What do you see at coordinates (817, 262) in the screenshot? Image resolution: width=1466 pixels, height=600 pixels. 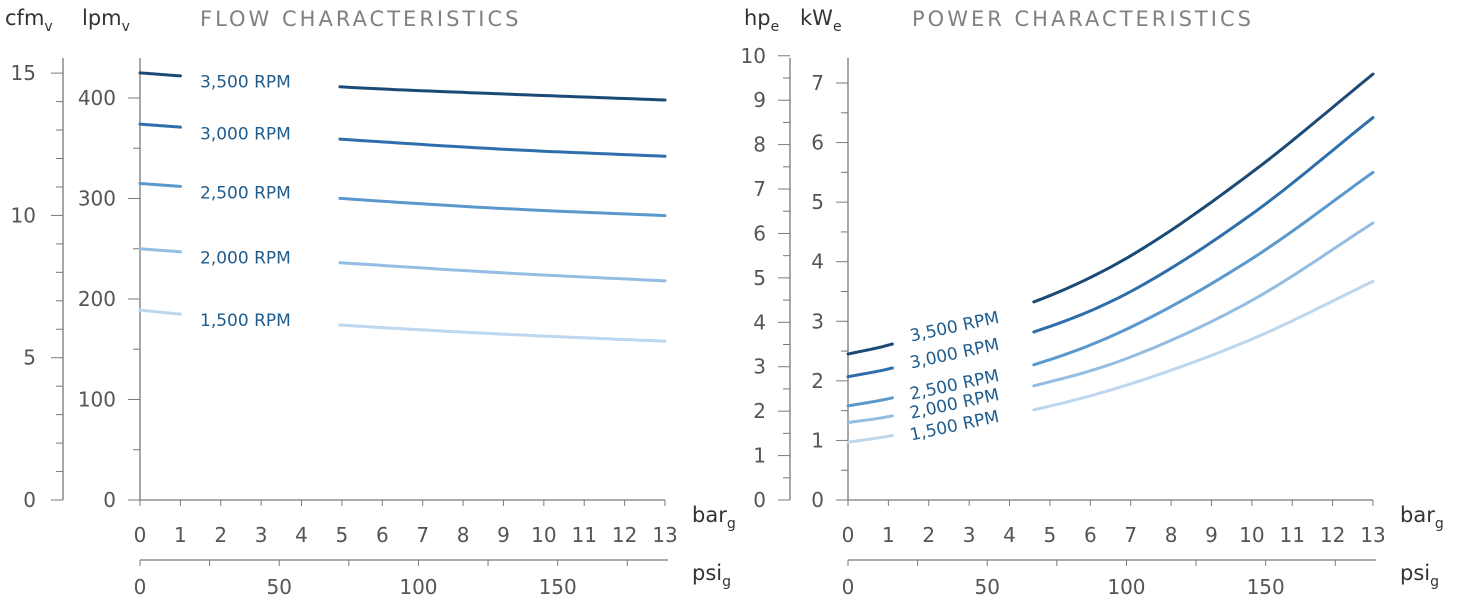 I see `power-kw-tick-label: 4` at bounding box center [817, 262].